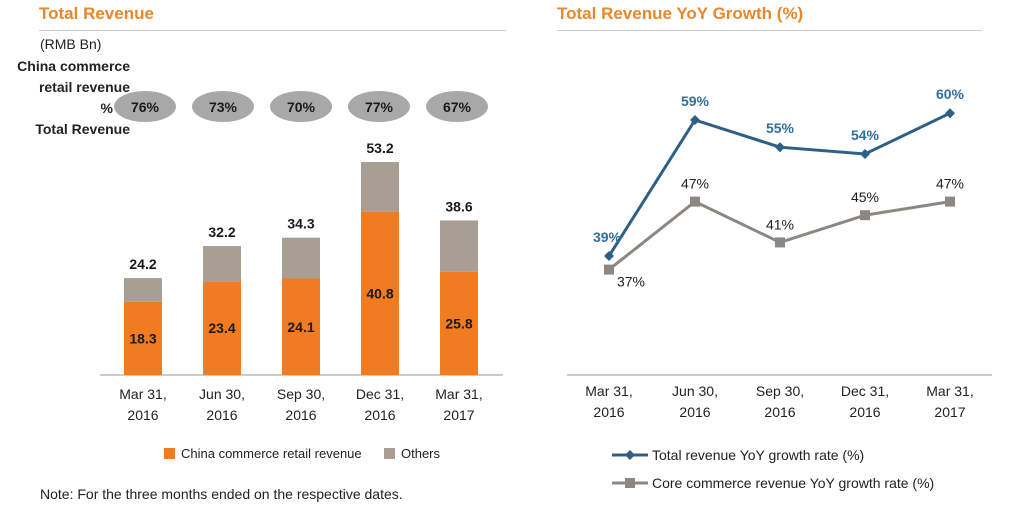 Image resolution: width=1012 pixels, height=520 pixels. I want to click on right-chart-title: Total Revenue YoY Growth (%), so click(680, 13).